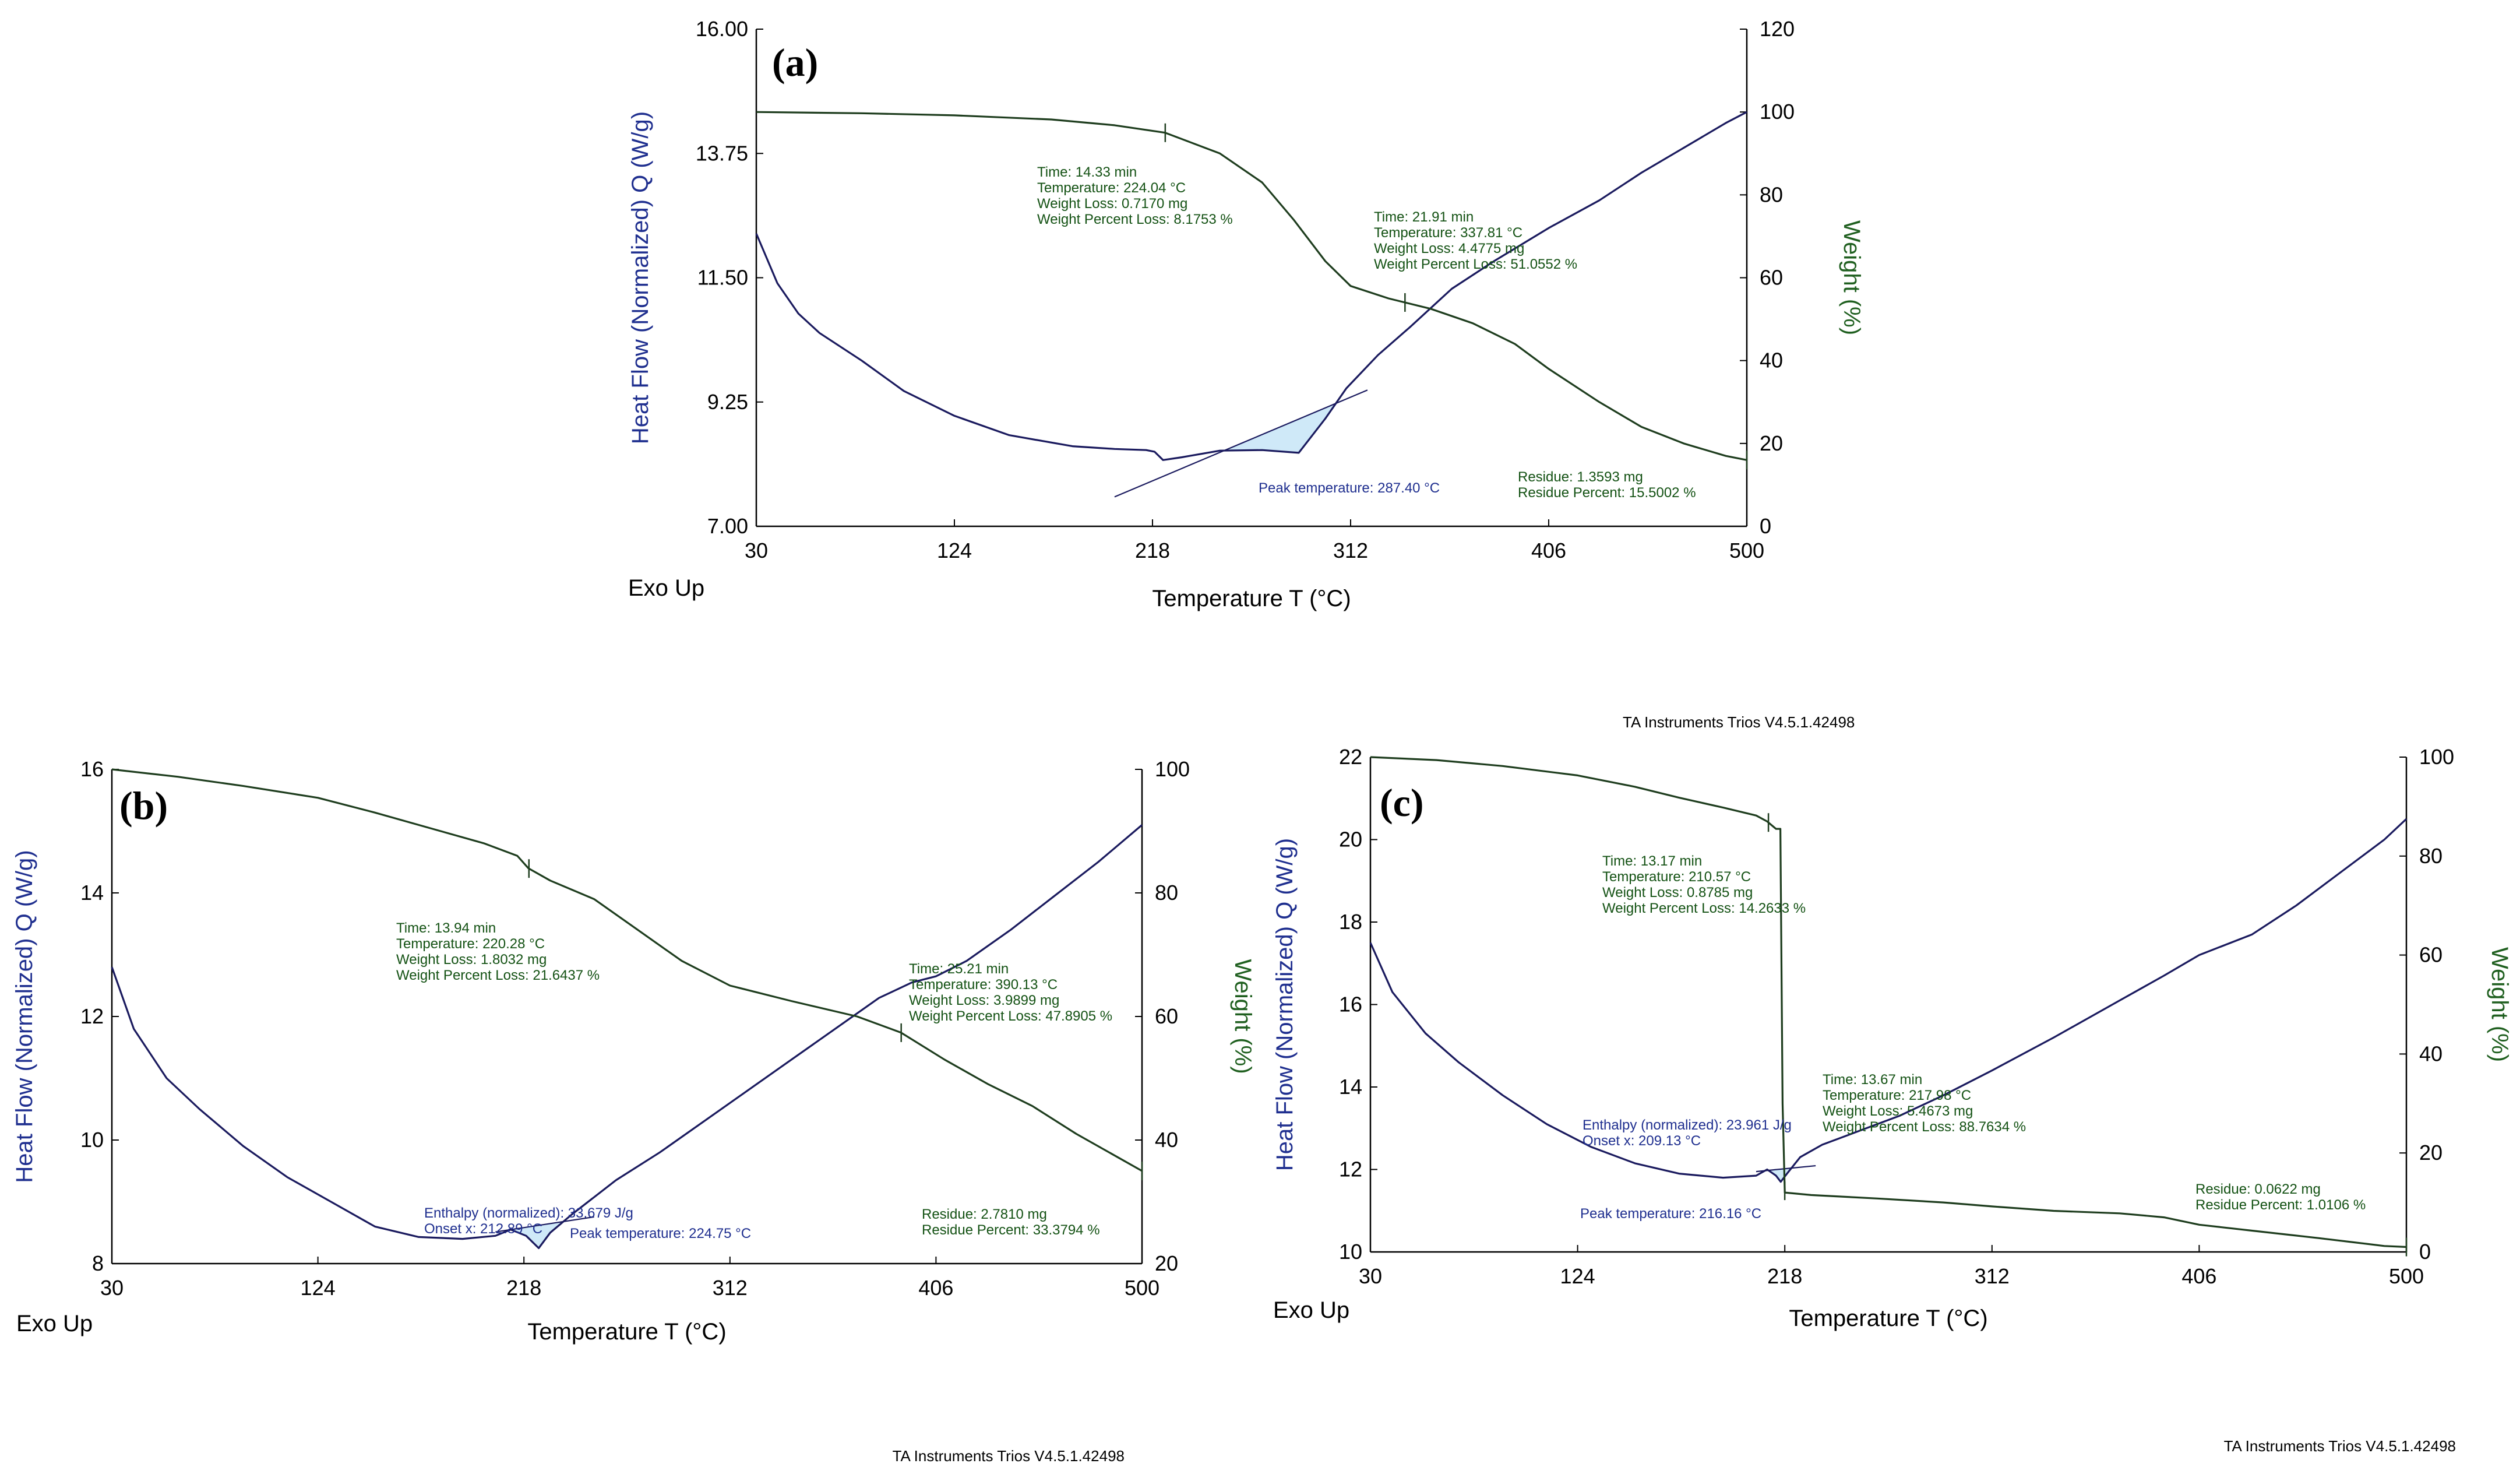  I want to click on annotation-line: Enthalpy (normalized): 33.679 J/g, so click(528, 1213).